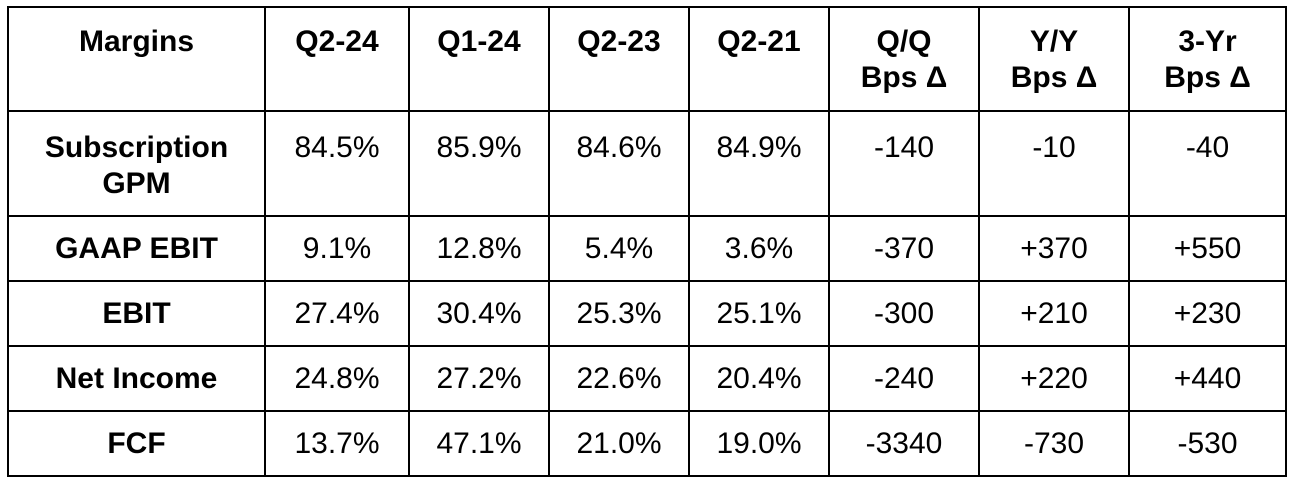 The height and width of the screenshot is (478, 1292). What do you see at coordinates (759, 59) in the screenshot?
I see `header-q2-21: Q2-21` at bounding box center [759, 59].